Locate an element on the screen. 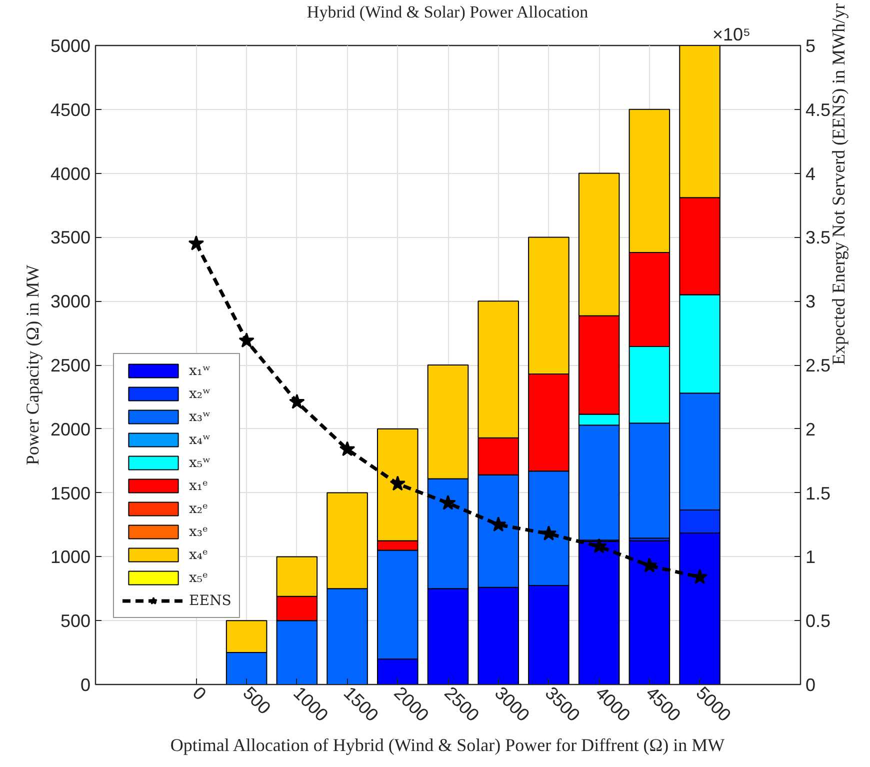  legend-label: x₄ʷ is located at coordinates (200, 439).